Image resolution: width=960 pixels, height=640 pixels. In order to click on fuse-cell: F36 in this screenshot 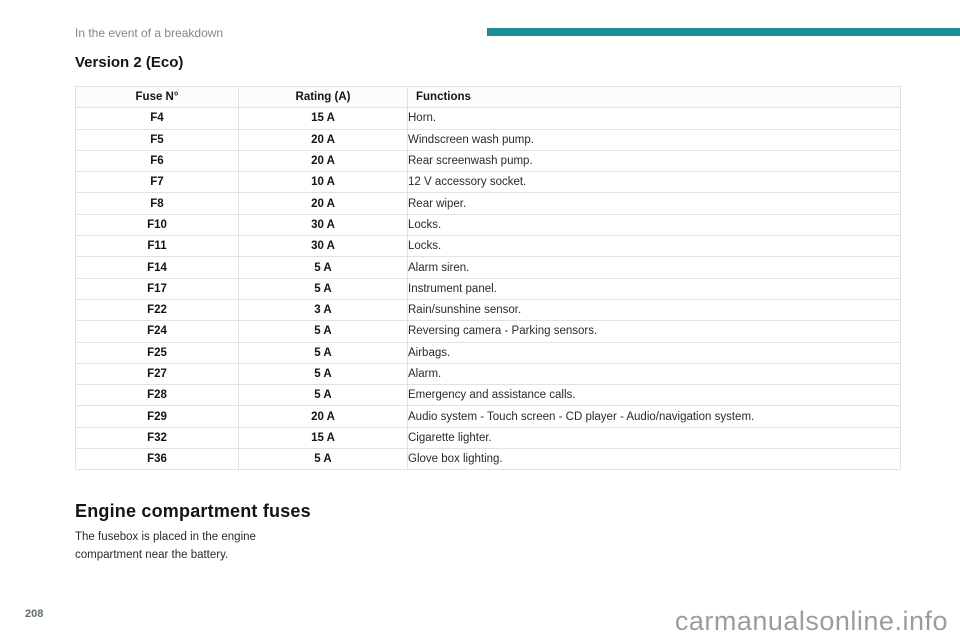, I will do `click(157, 459)`.